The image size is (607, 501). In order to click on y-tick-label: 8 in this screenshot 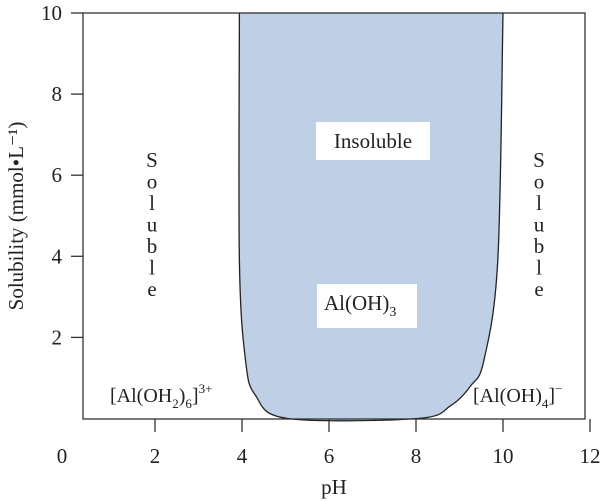, I will do `click(57, 94)`.